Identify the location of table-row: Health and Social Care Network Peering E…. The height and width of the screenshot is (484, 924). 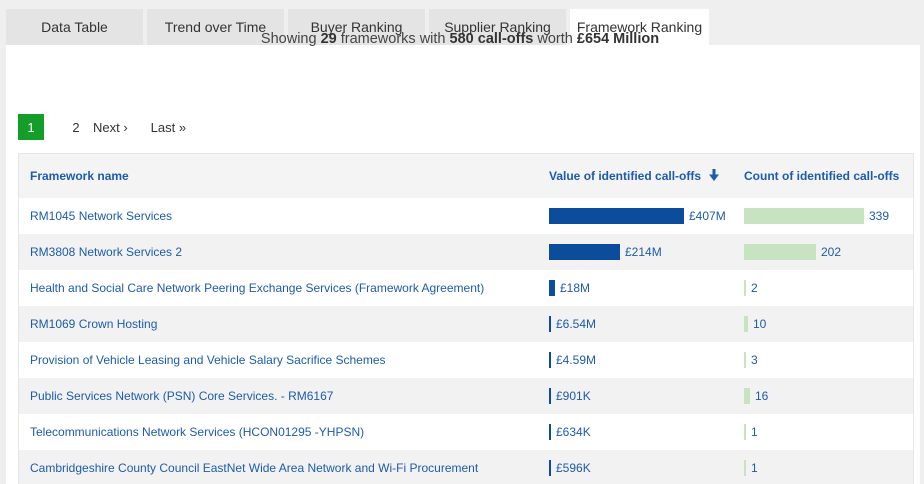
(466, 288).